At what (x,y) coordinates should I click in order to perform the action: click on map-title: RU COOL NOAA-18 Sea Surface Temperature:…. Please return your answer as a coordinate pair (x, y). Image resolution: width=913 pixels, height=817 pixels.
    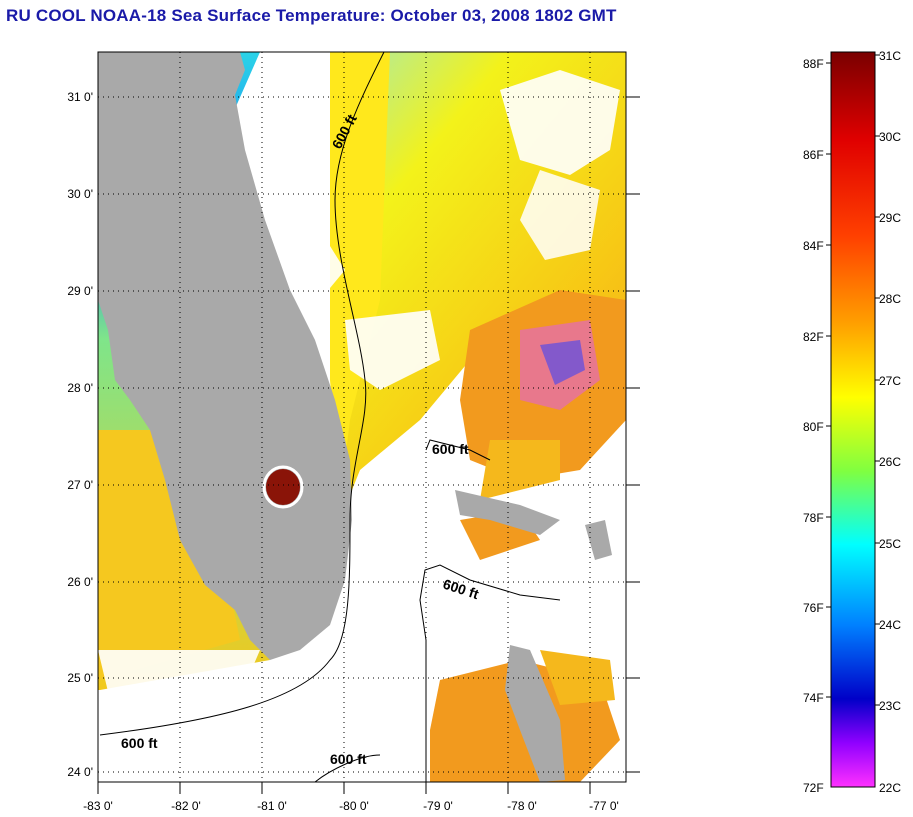
    Looking at the image, I should click on (311, 15).